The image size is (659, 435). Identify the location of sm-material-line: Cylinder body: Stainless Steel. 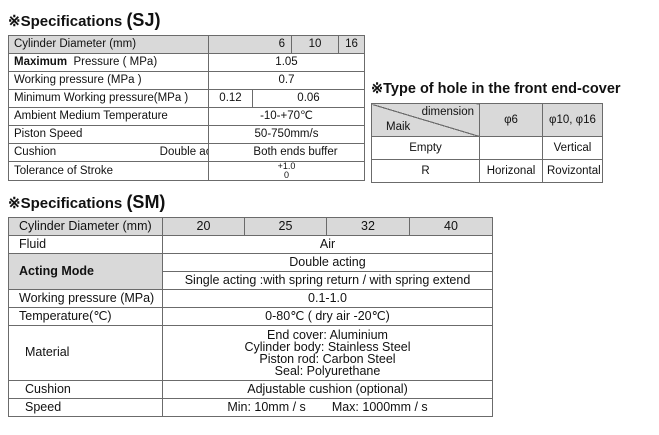
(327, 347).